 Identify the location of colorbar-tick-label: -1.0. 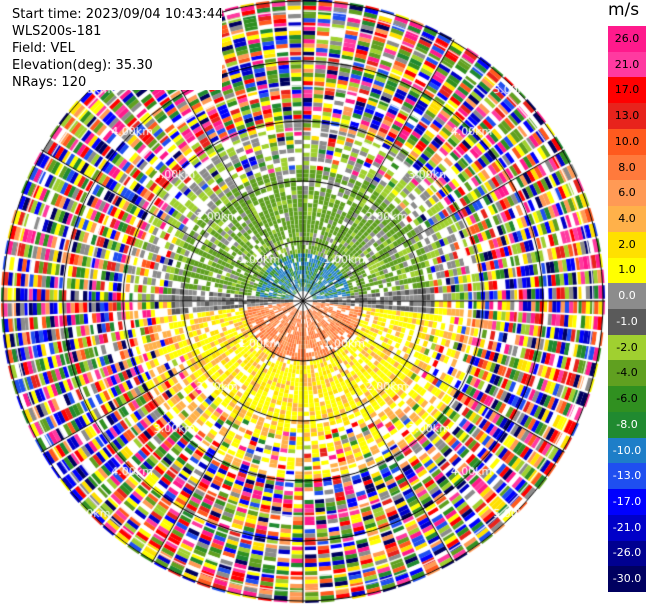
(627, 321).